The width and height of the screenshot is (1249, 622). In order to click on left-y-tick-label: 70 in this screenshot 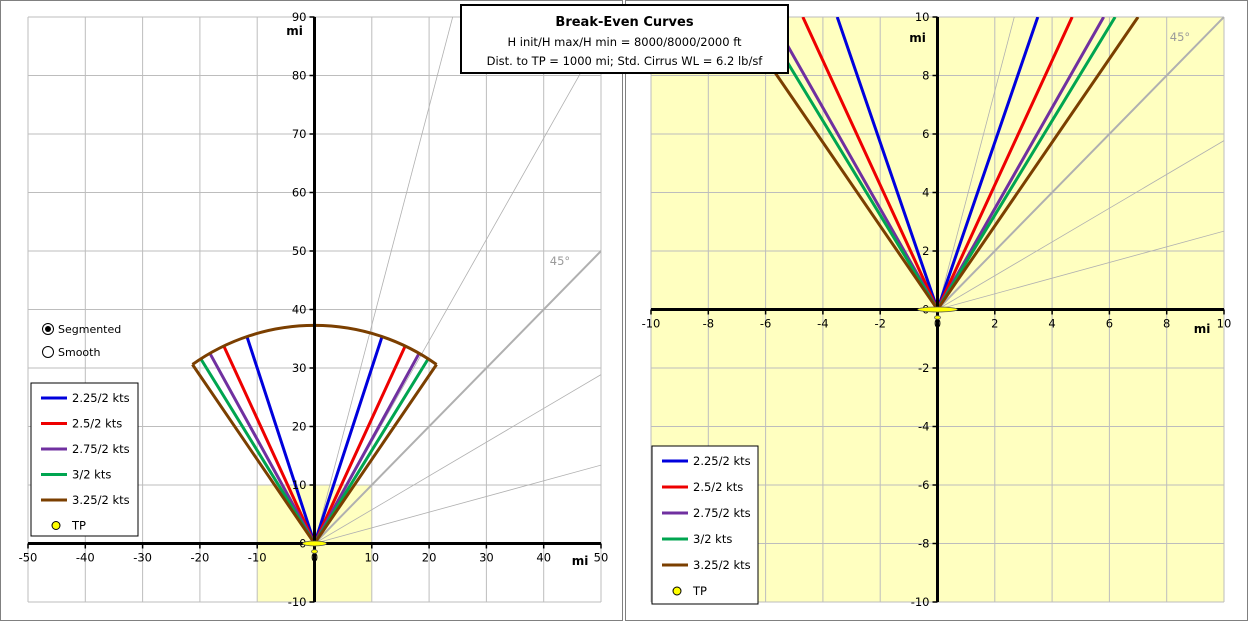, I will do `click(299, 134)`.